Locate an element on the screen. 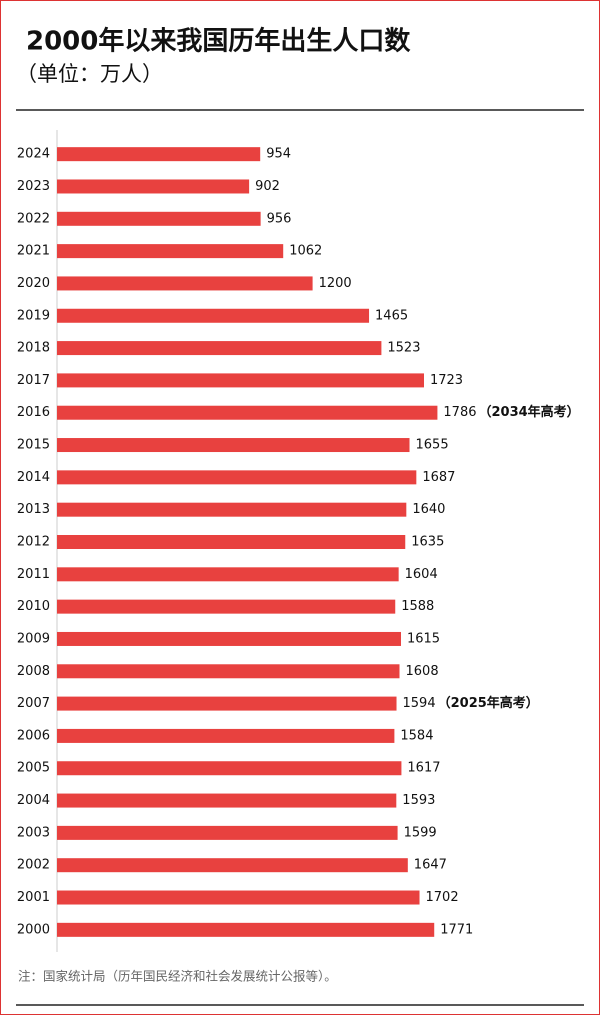  value-label: 1523 is located at coordinates (403, 348).